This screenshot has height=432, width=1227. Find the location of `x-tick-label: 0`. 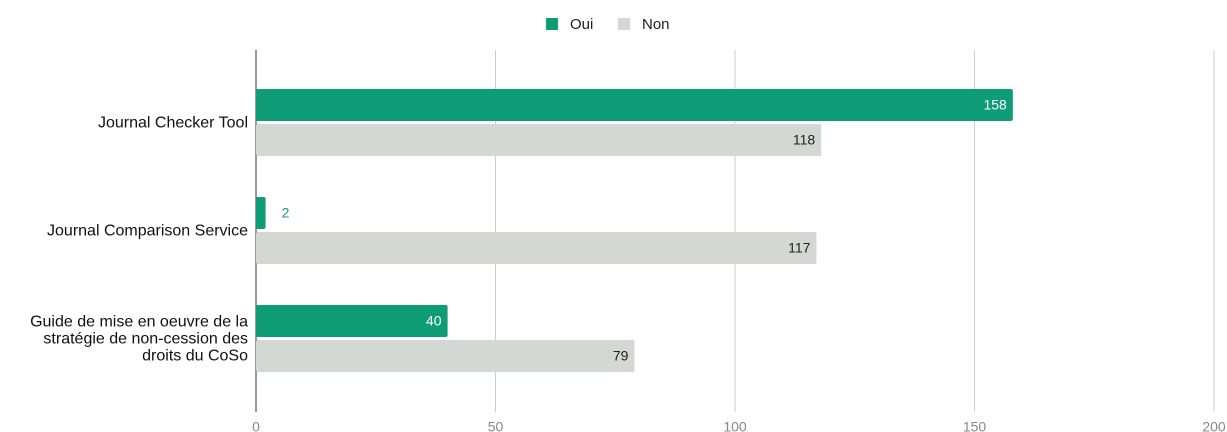

x-tick-label: 0 is located at coordinates (256, 425).